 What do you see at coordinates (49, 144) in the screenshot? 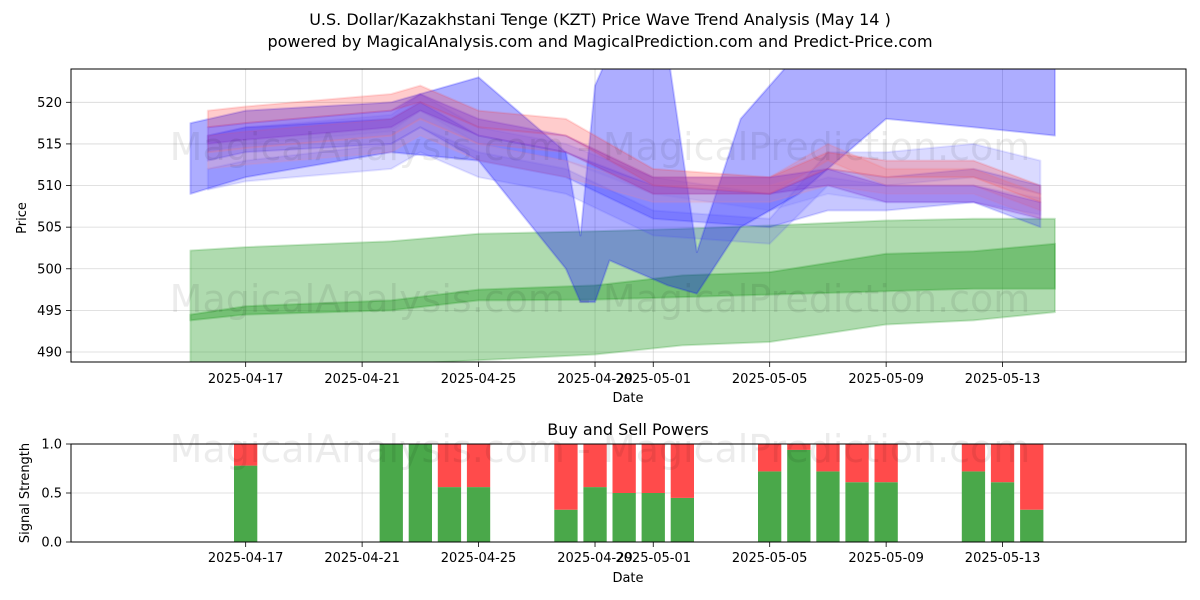
I see `price-y-tick-label: 515` at bounding box center [49, 144].